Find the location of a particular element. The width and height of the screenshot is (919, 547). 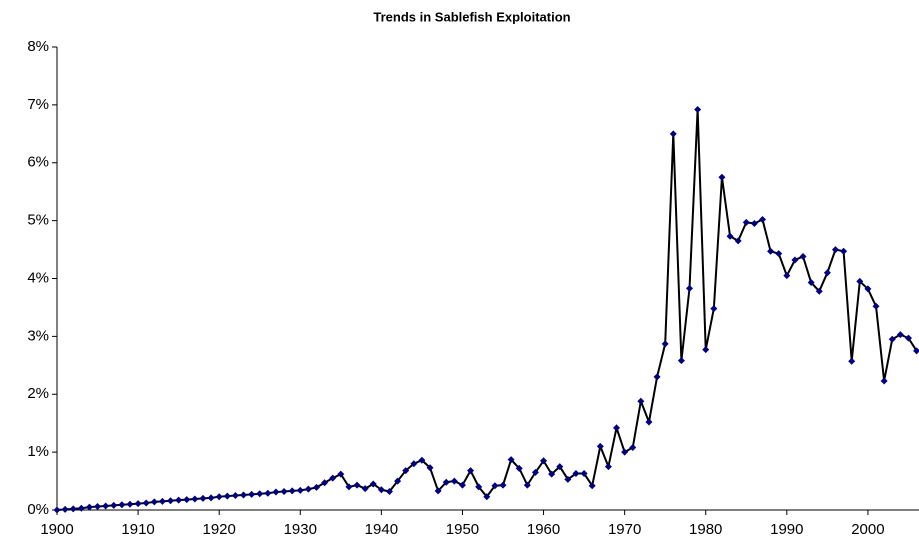

x-tick-label: 1950 is located at coordinates (462, 529).